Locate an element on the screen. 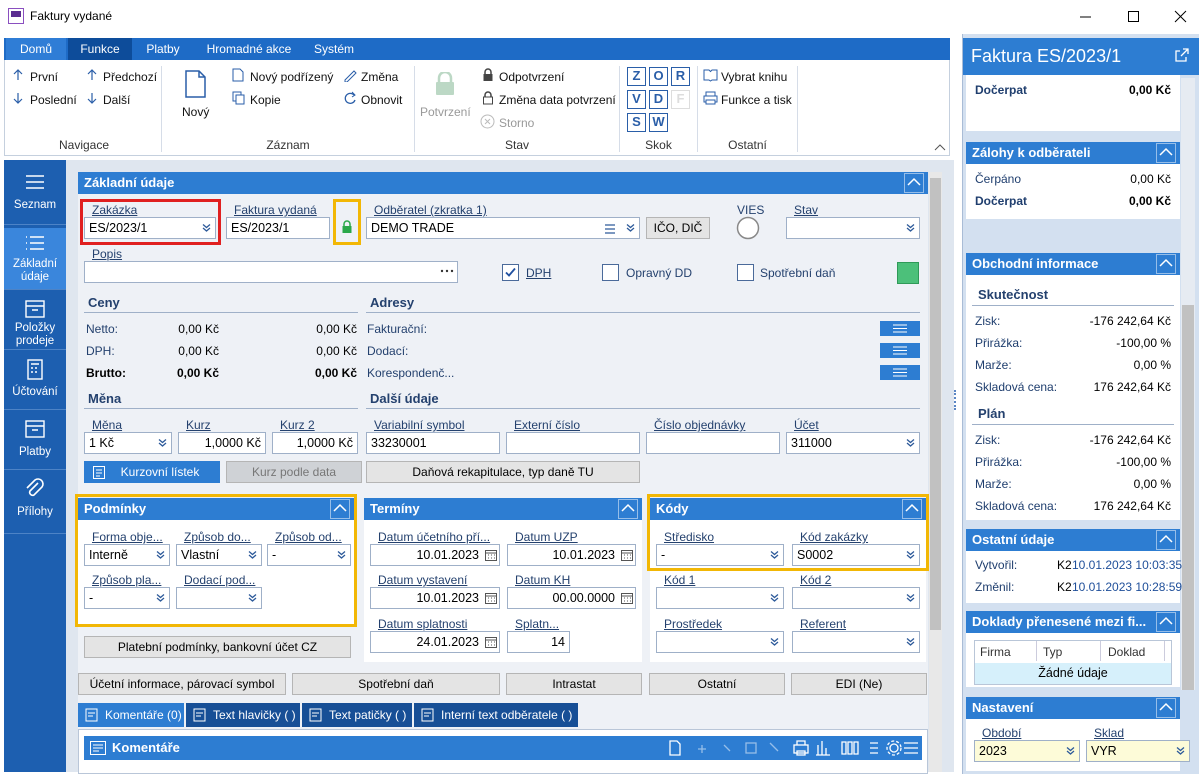 Image resolution: width=1203 pixels, height=778 pixels. input-field: 33230001 is located at coordinates (433, 443).